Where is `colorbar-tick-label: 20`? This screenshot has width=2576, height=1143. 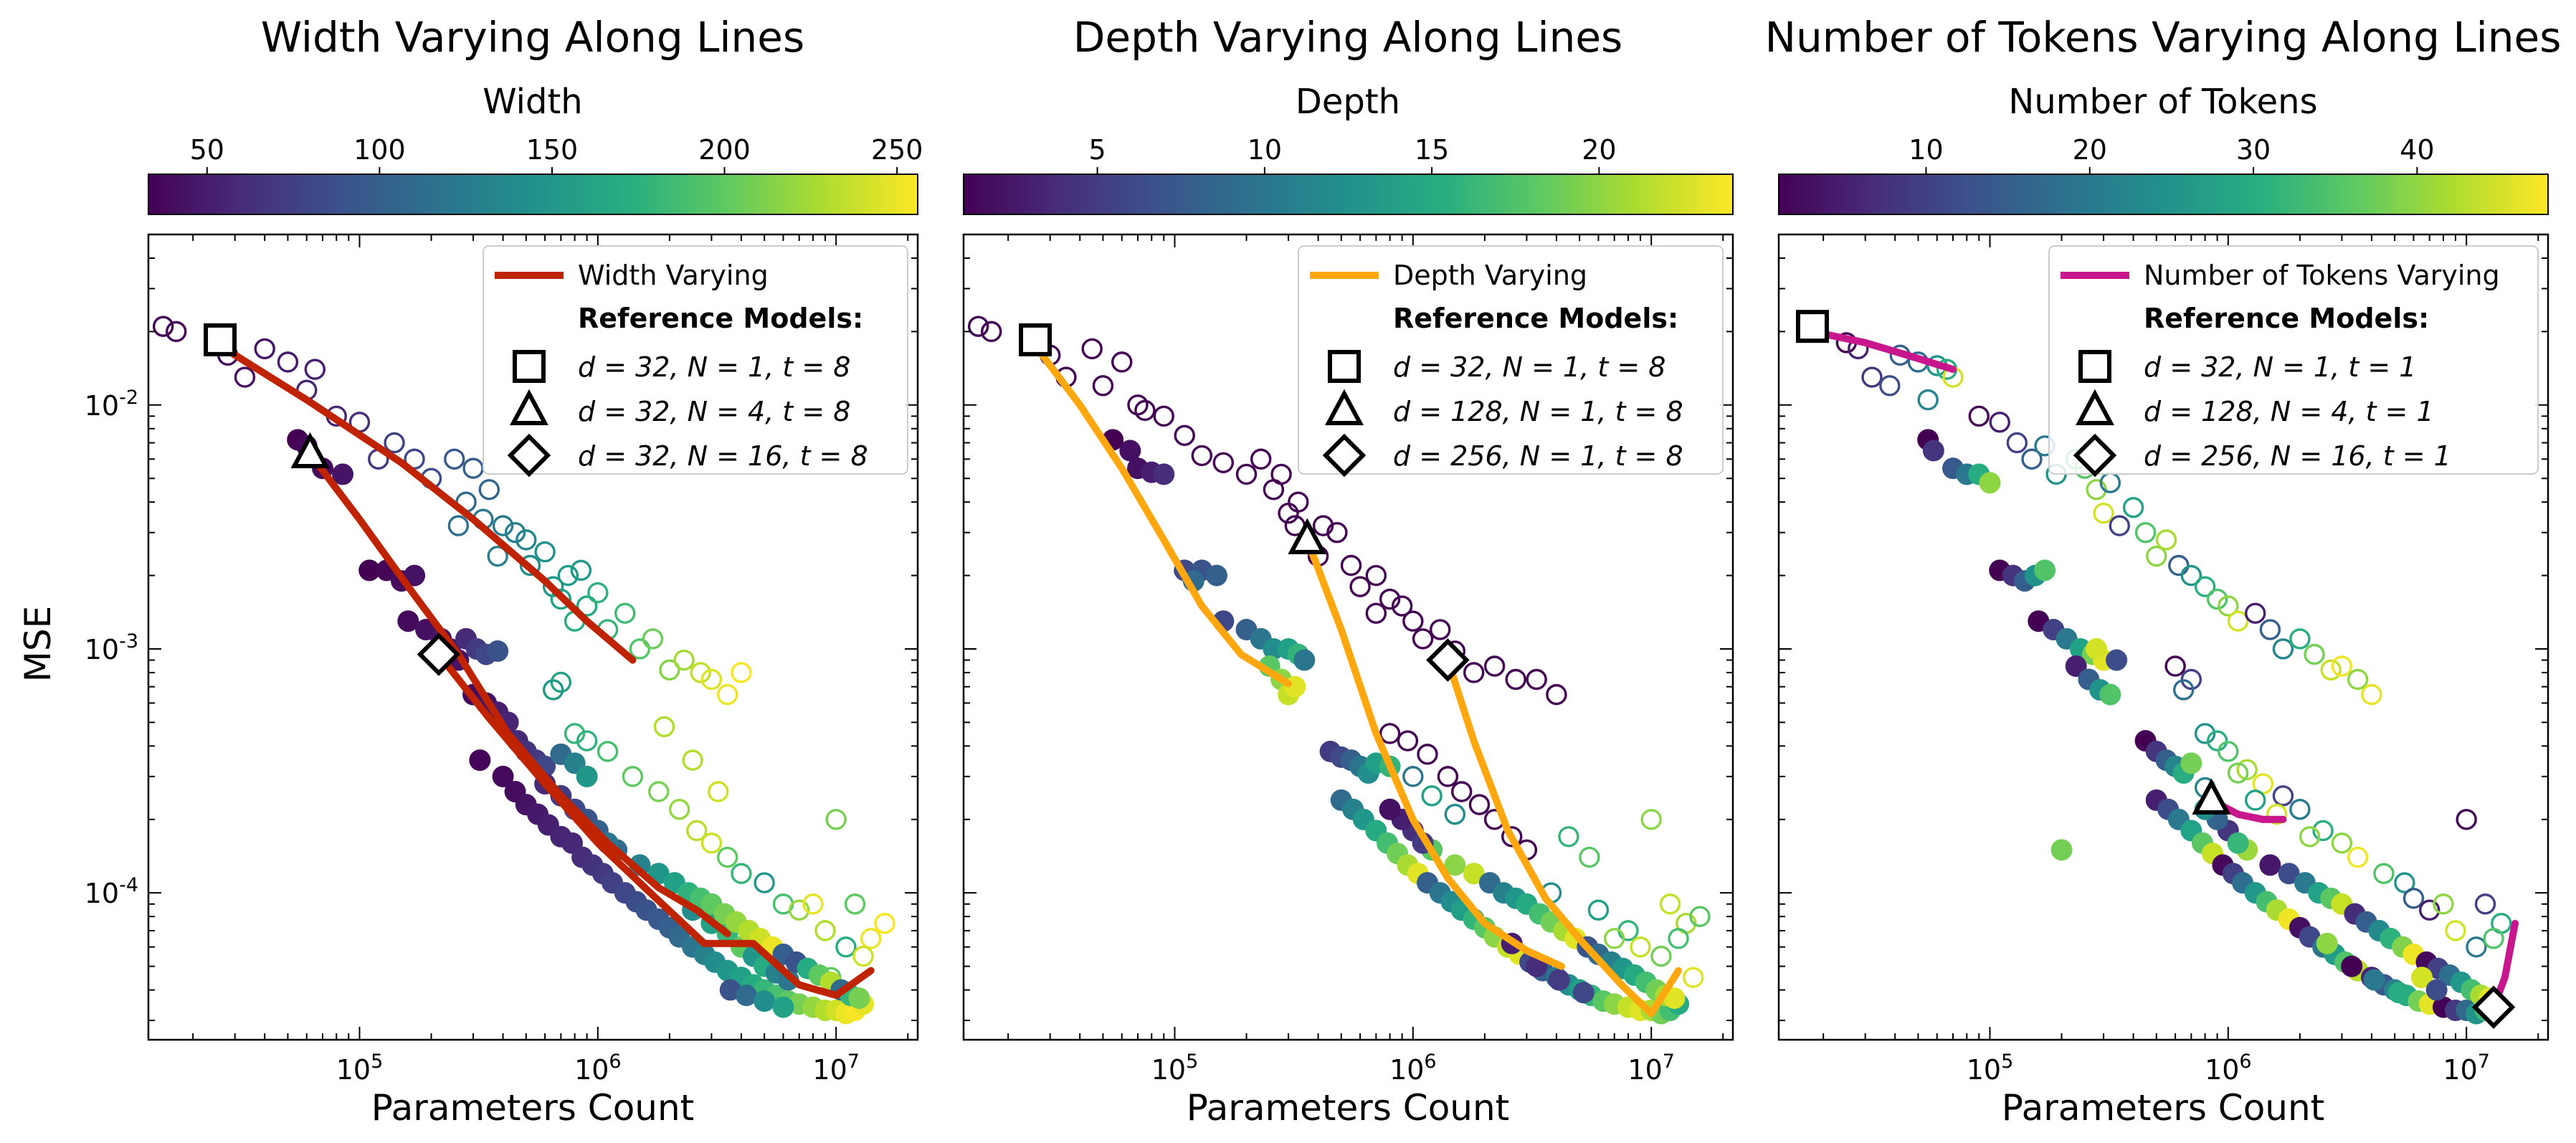
colorbar-tick-label: 20 is located at coordinates (1599, 150).